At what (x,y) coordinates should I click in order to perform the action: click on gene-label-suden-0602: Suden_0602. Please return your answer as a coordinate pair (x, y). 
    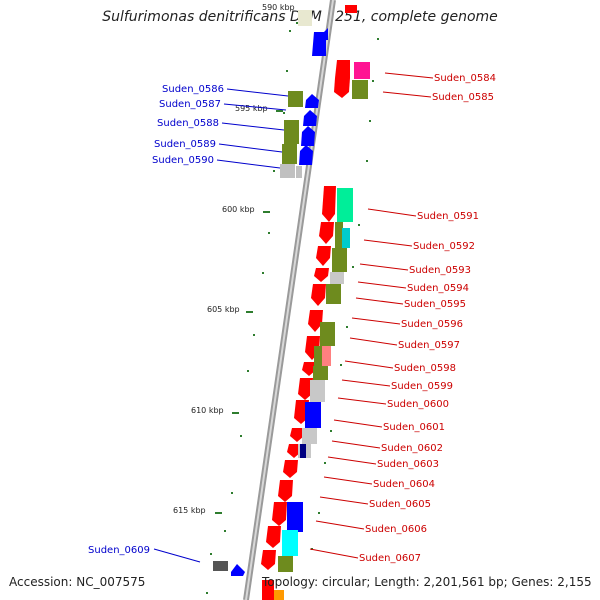
    Looking at the image, I should click on (412, 448).